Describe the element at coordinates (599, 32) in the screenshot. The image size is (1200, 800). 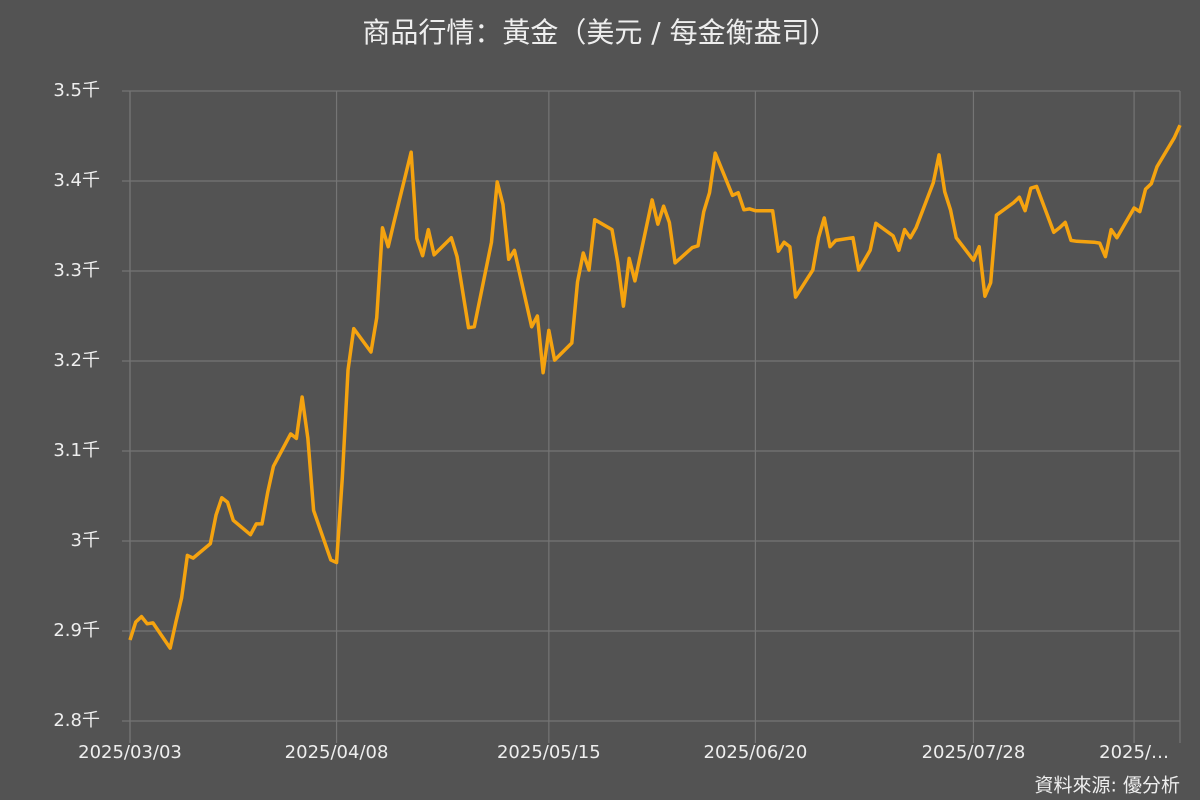
I see `chart-title: 商品行情：黃金（美元 / 每金衡盎司）` at that location.